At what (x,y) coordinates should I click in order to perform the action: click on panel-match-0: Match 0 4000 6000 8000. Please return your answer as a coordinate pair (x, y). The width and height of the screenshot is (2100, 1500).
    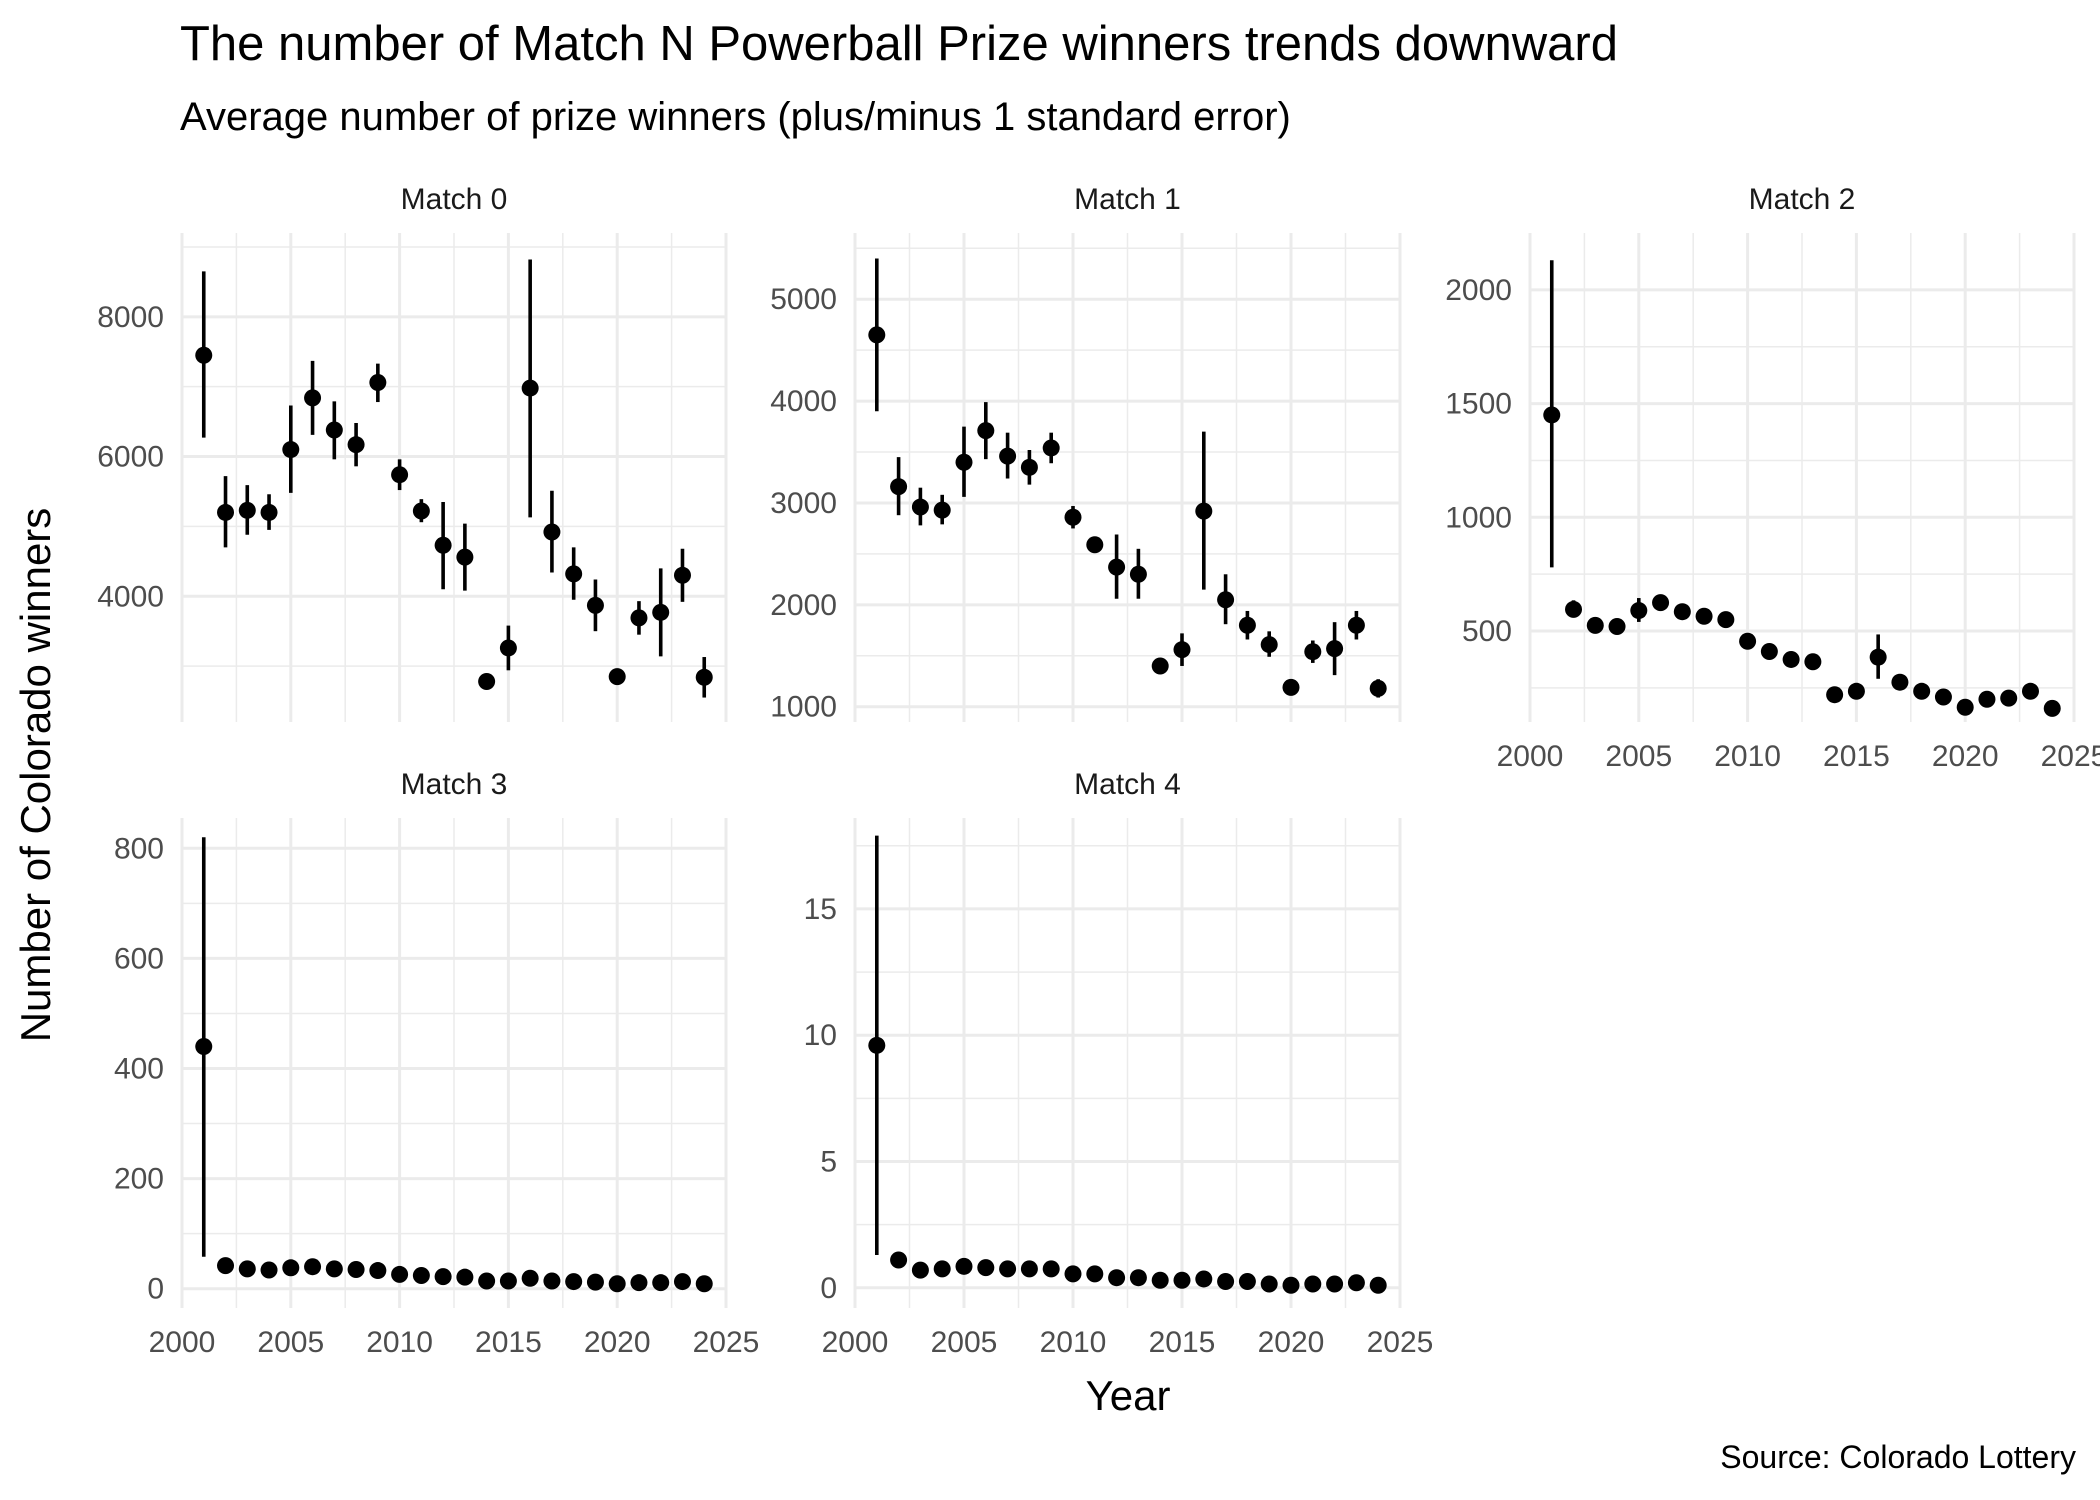
    Looking at the image, I should click on (412, 452).